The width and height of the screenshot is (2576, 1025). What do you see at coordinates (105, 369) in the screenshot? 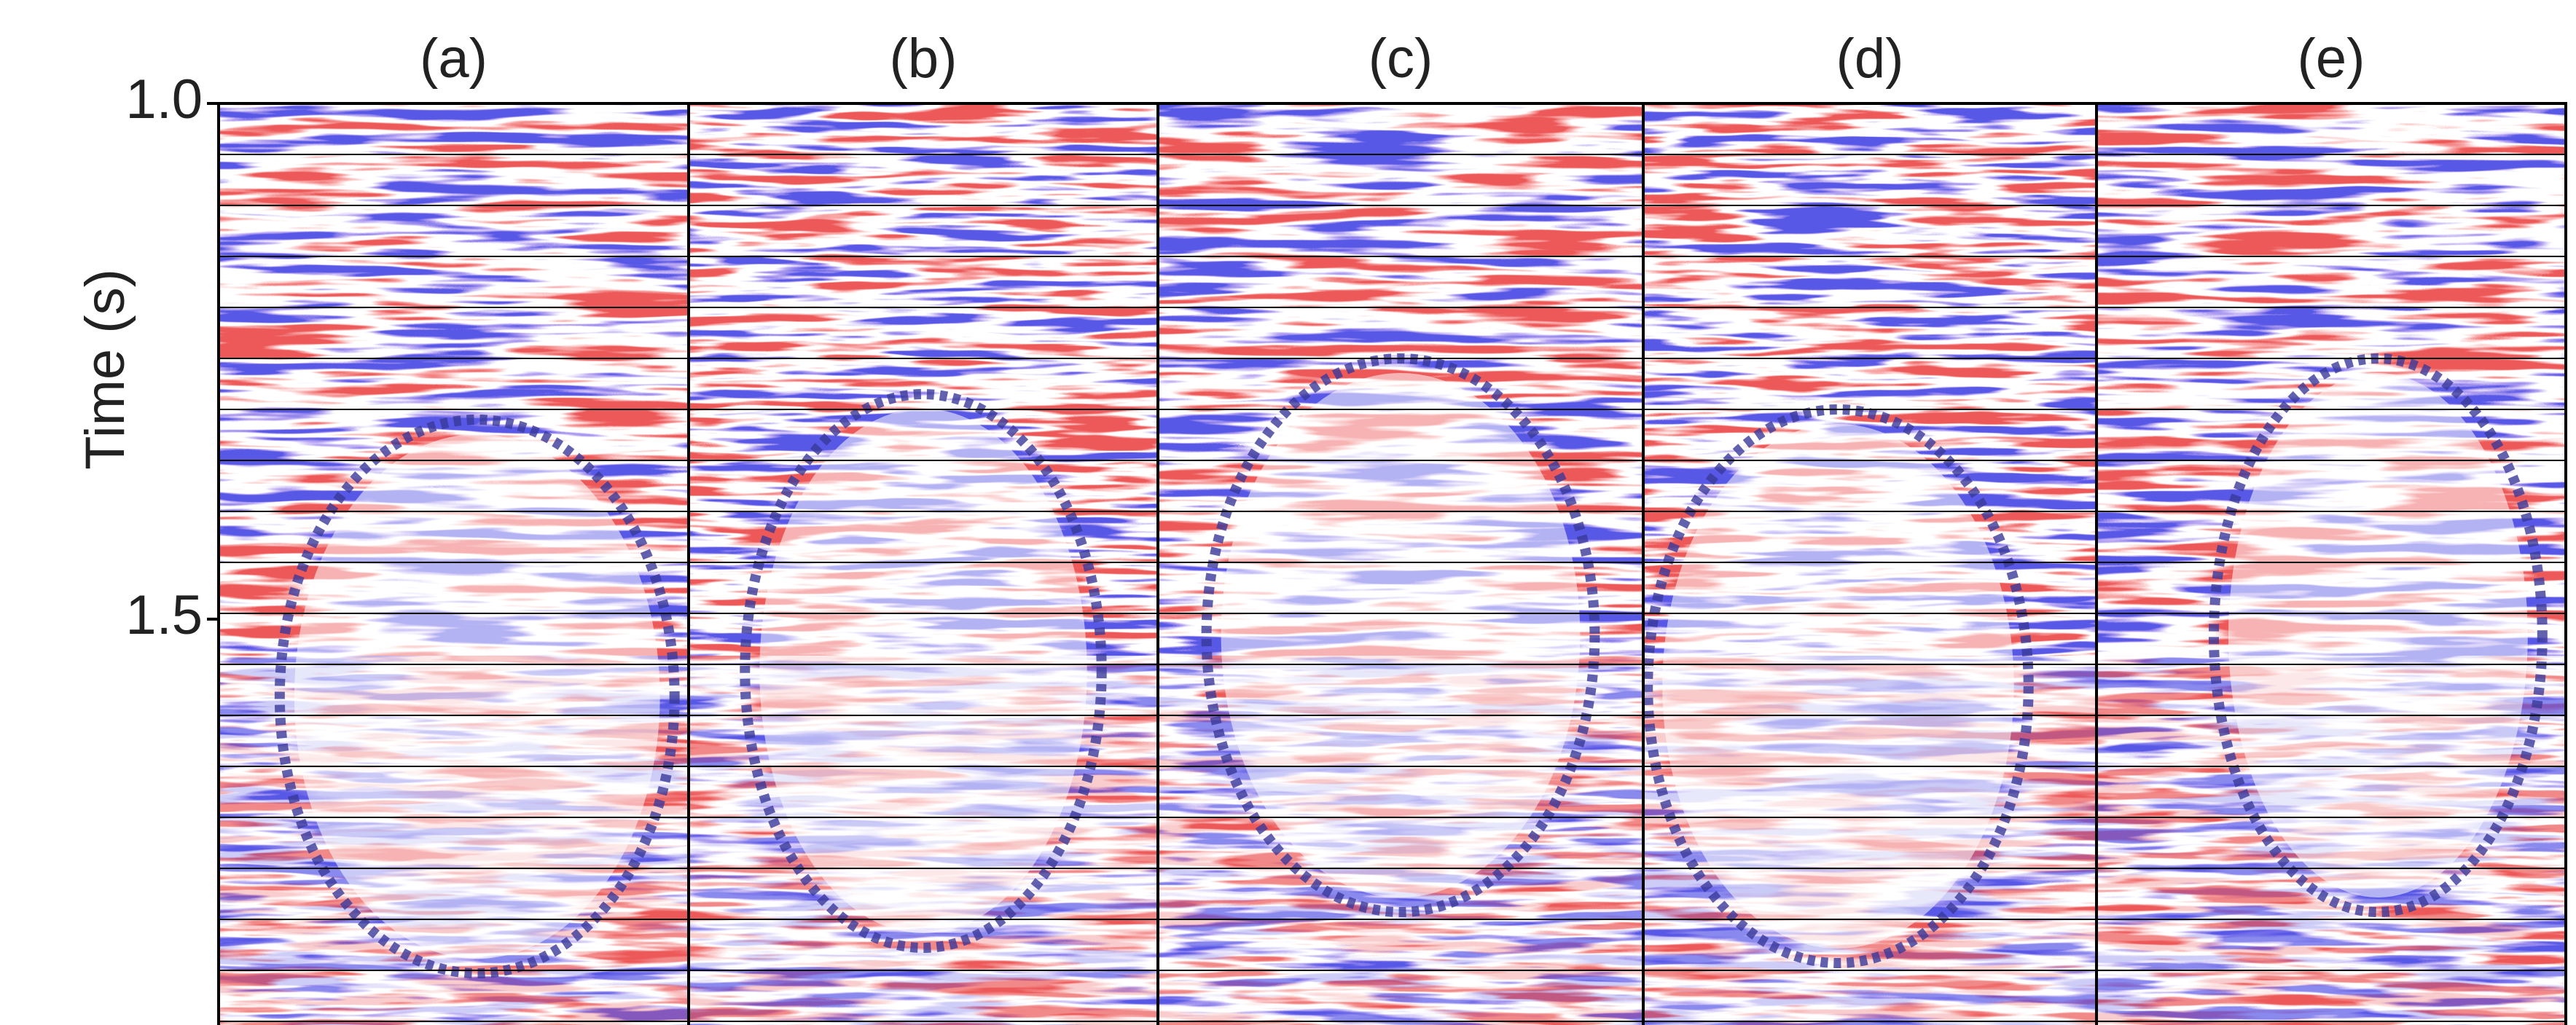
I see `y-axis-label: Time (s)` at bounding box center [105, 369].